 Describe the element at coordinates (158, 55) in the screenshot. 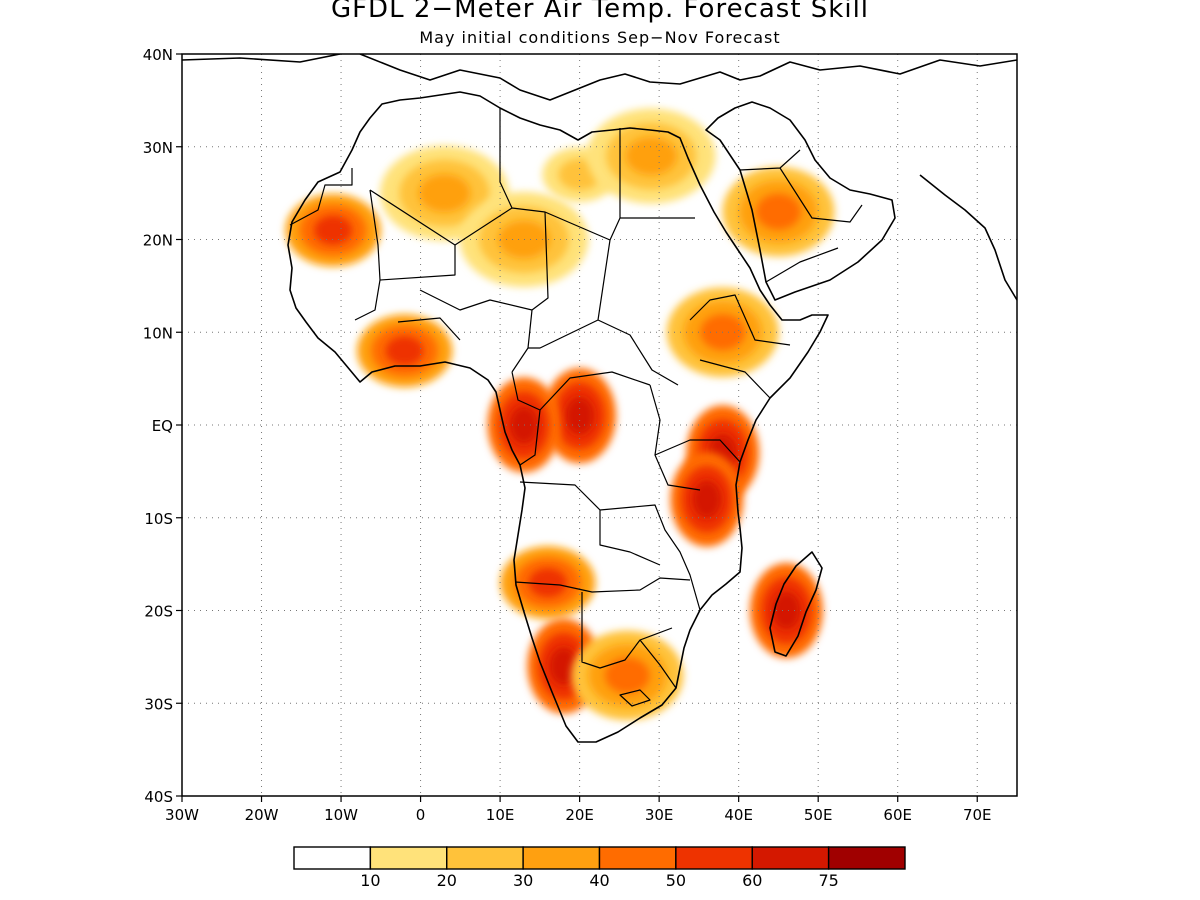

I see `lat-tick-label: 40N` at that location.